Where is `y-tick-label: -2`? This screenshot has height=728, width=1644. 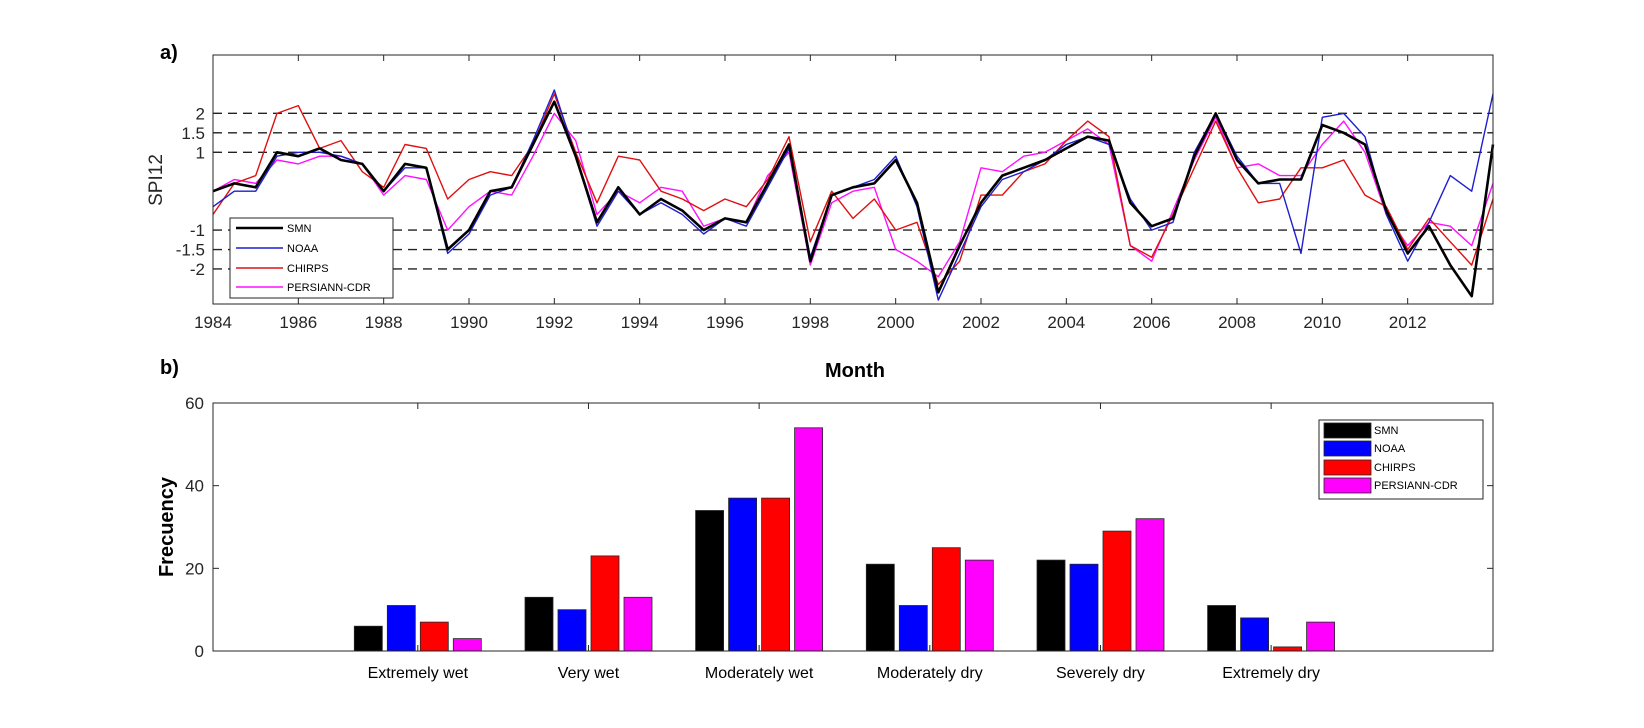
y-tick-label: -2 is located at coordinates (197, 269).